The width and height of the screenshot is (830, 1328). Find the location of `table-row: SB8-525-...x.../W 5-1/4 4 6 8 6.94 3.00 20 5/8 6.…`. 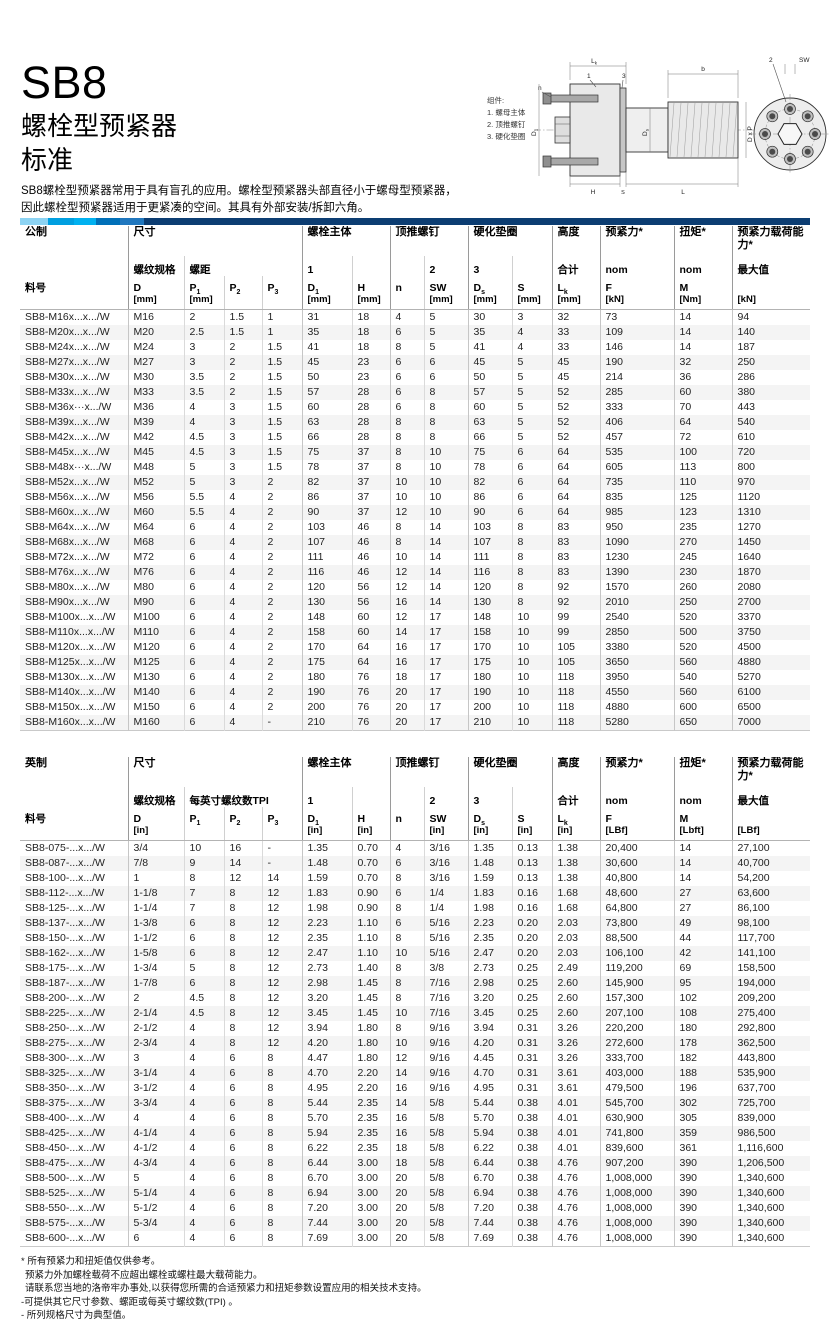

table-row: SB8-525-...x.../W 5-1/4 4 6 8 6.94 3.00 20 5/8 6.… is located at coordinates (415, 1193).